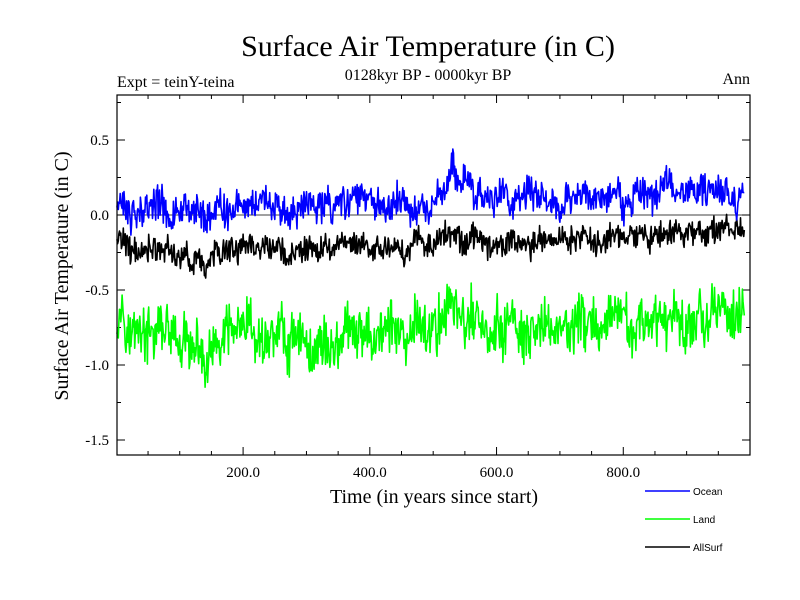 This screenshot has width=800, height=600. Describe the element at coordinates (99, 216) in the screenshot. I see `y-tick-label: 0.0` at that location.